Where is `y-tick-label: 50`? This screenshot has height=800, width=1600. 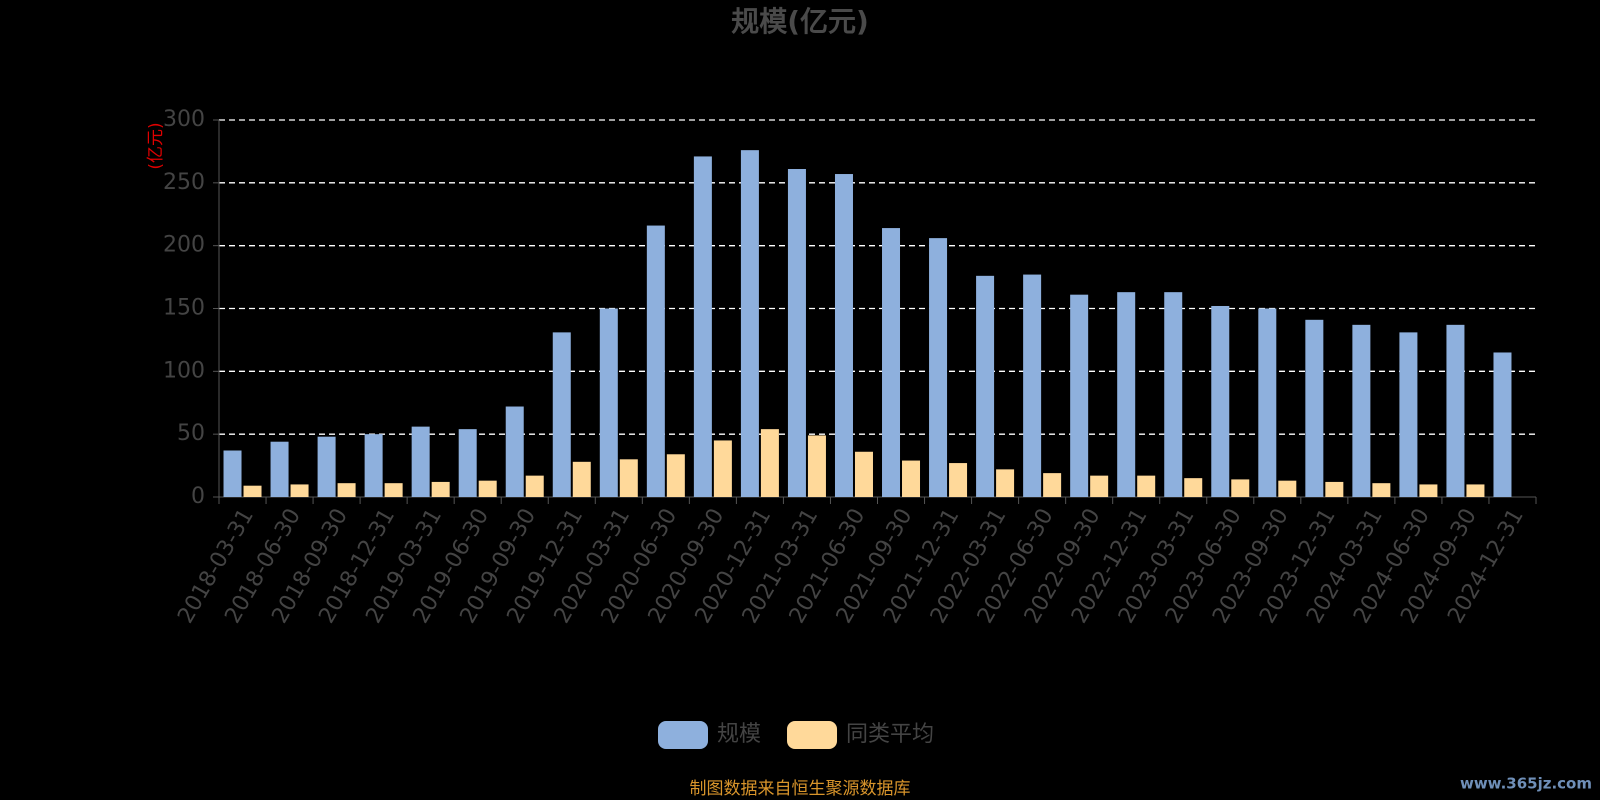 y-tick-label: 50 is located at coordinates (191, 433).